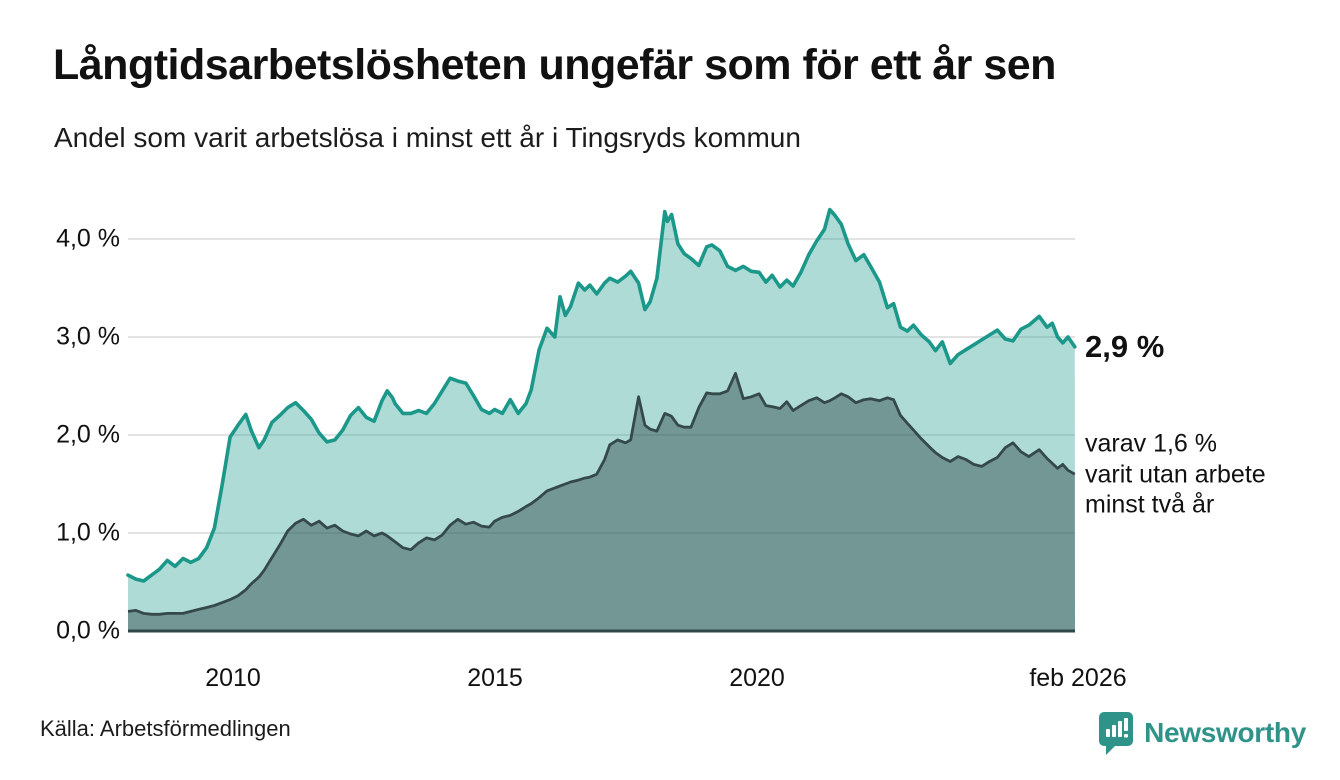 The height and width of the screenshot is (780, 1340). I want to click on y-tick-label: 3,0 %, so click(88, 336).